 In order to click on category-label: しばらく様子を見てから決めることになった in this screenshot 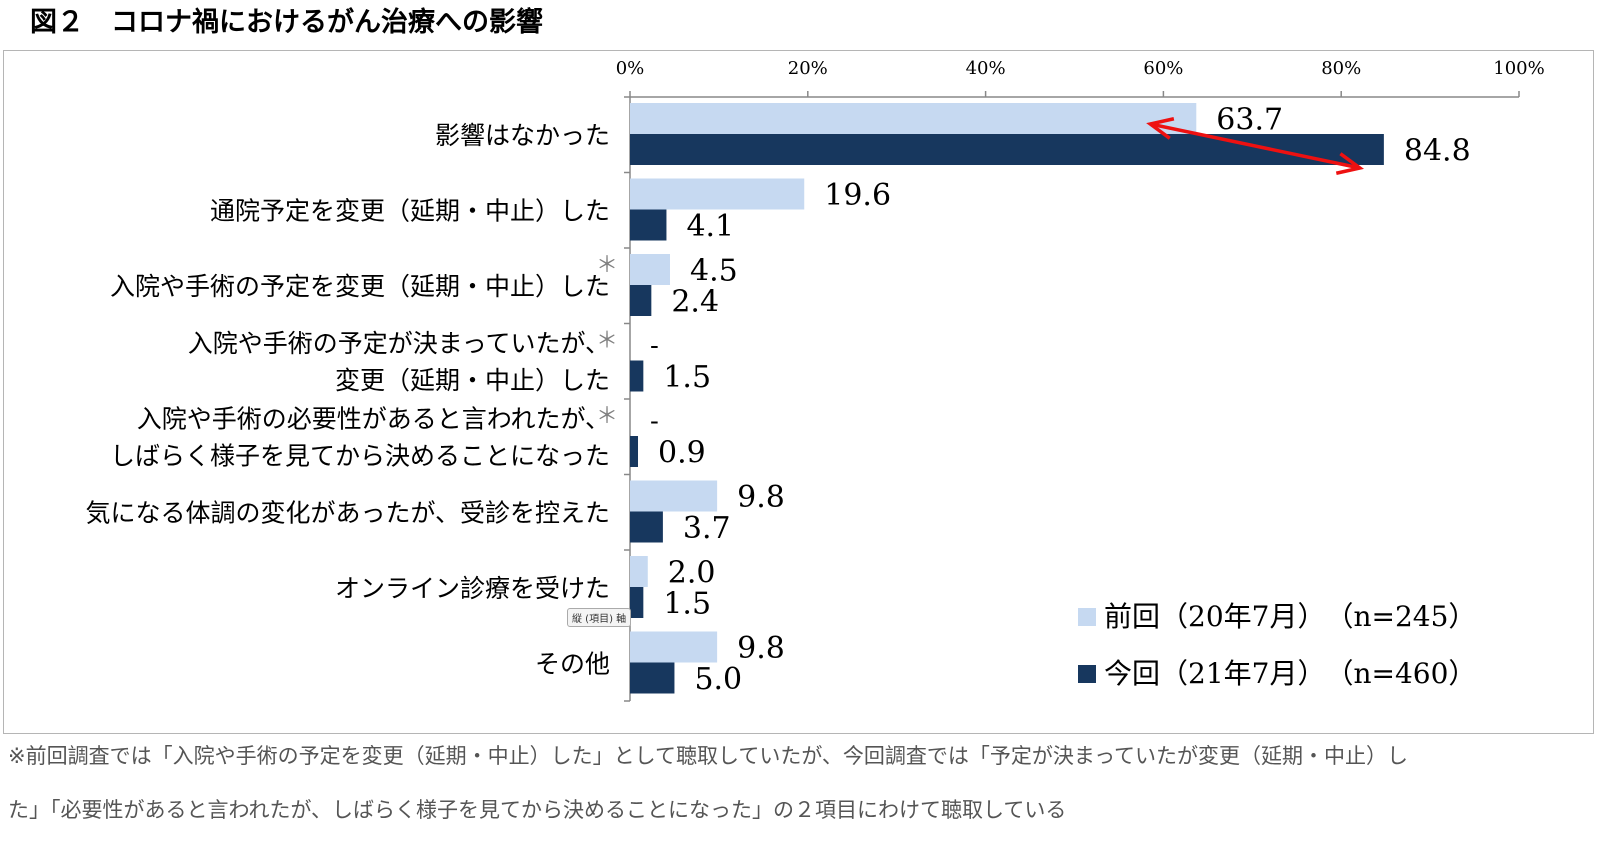, I will do `click(360, 455)`.